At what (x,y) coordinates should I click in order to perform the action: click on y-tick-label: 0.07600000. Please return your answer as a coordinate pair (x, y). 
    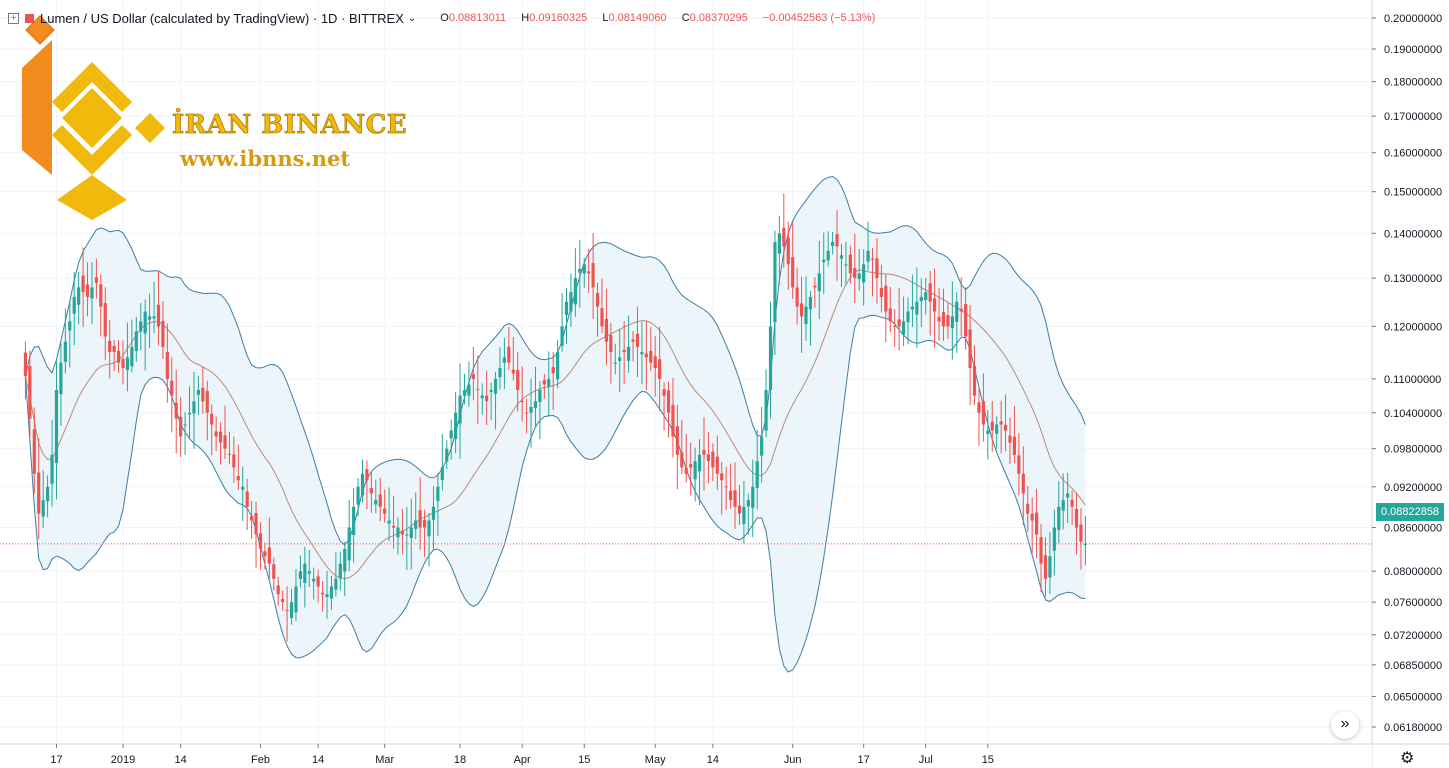
    Looking at the image, I should click on (1413, 603).